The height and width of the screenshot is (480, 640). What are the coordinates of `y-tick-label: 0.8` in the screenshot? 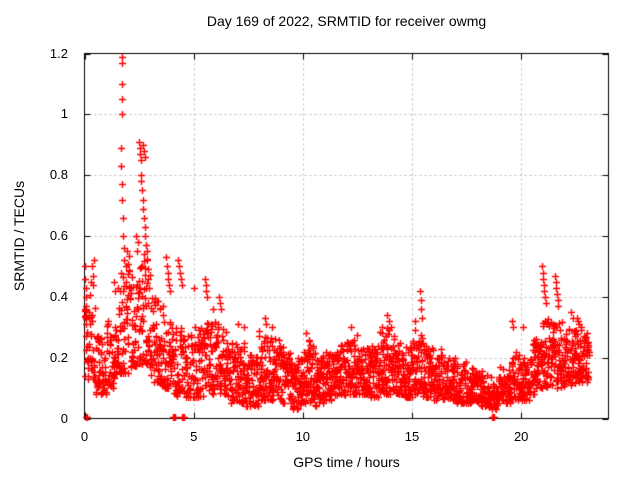 It's located at (58, 175).